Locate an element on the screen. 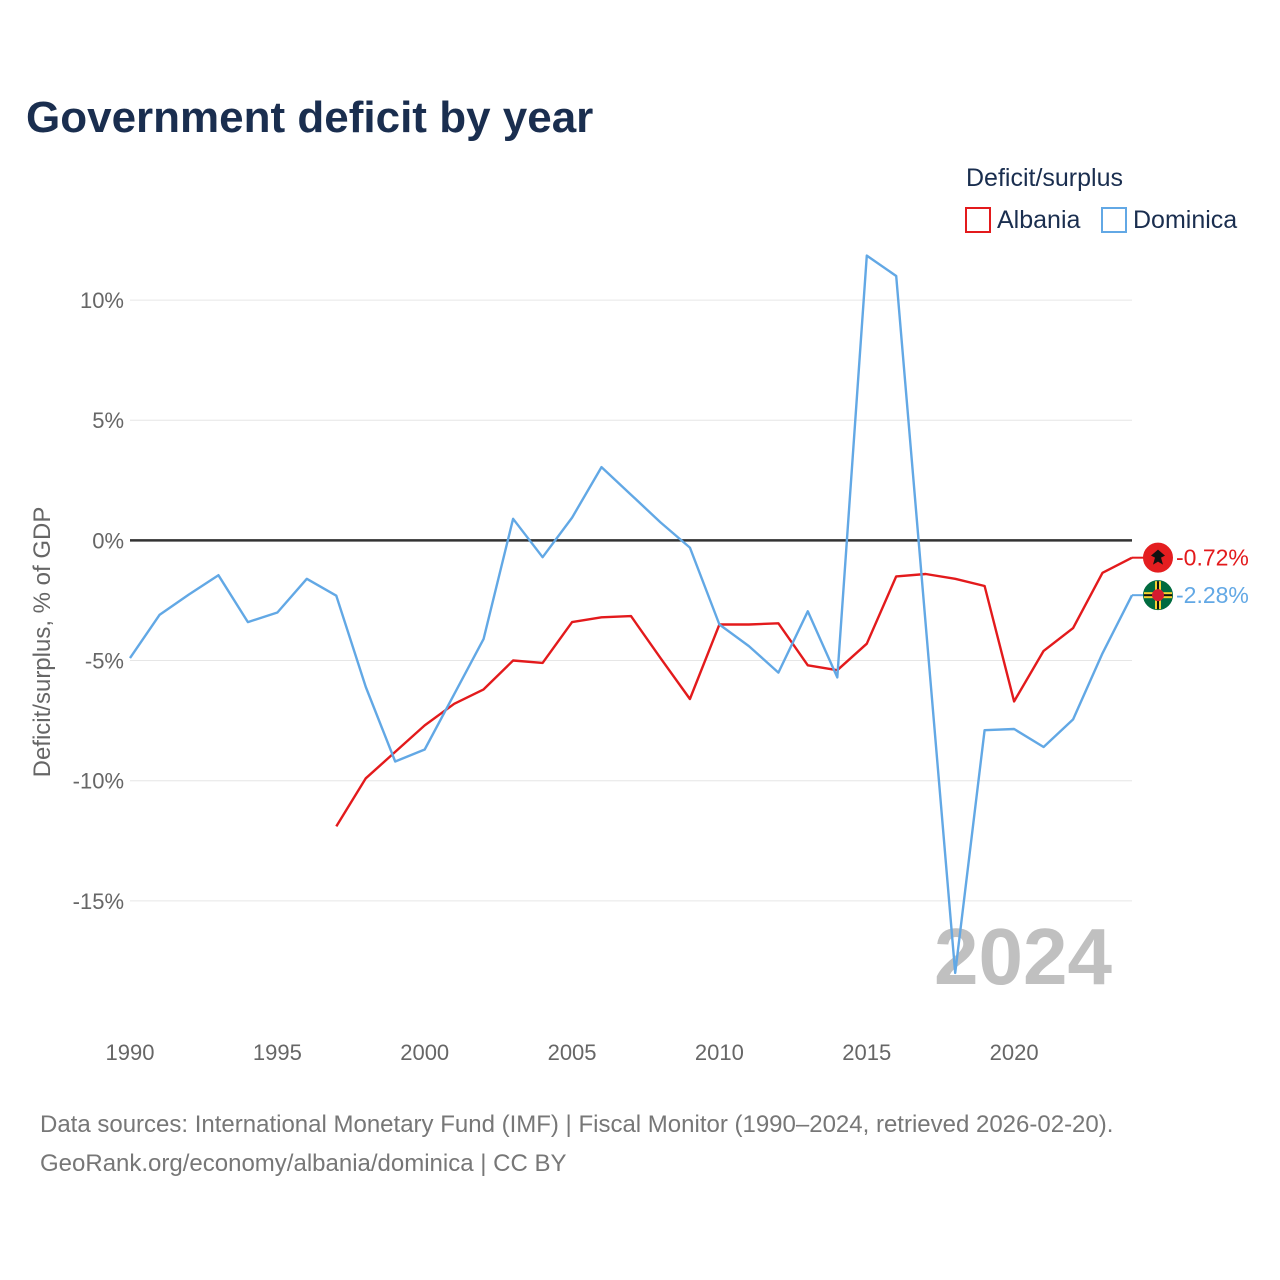 This screenshot has height=1280, width=1280. y-axis-label: Deficit/surplus, % of GDP is located at coordinates (42, 642).